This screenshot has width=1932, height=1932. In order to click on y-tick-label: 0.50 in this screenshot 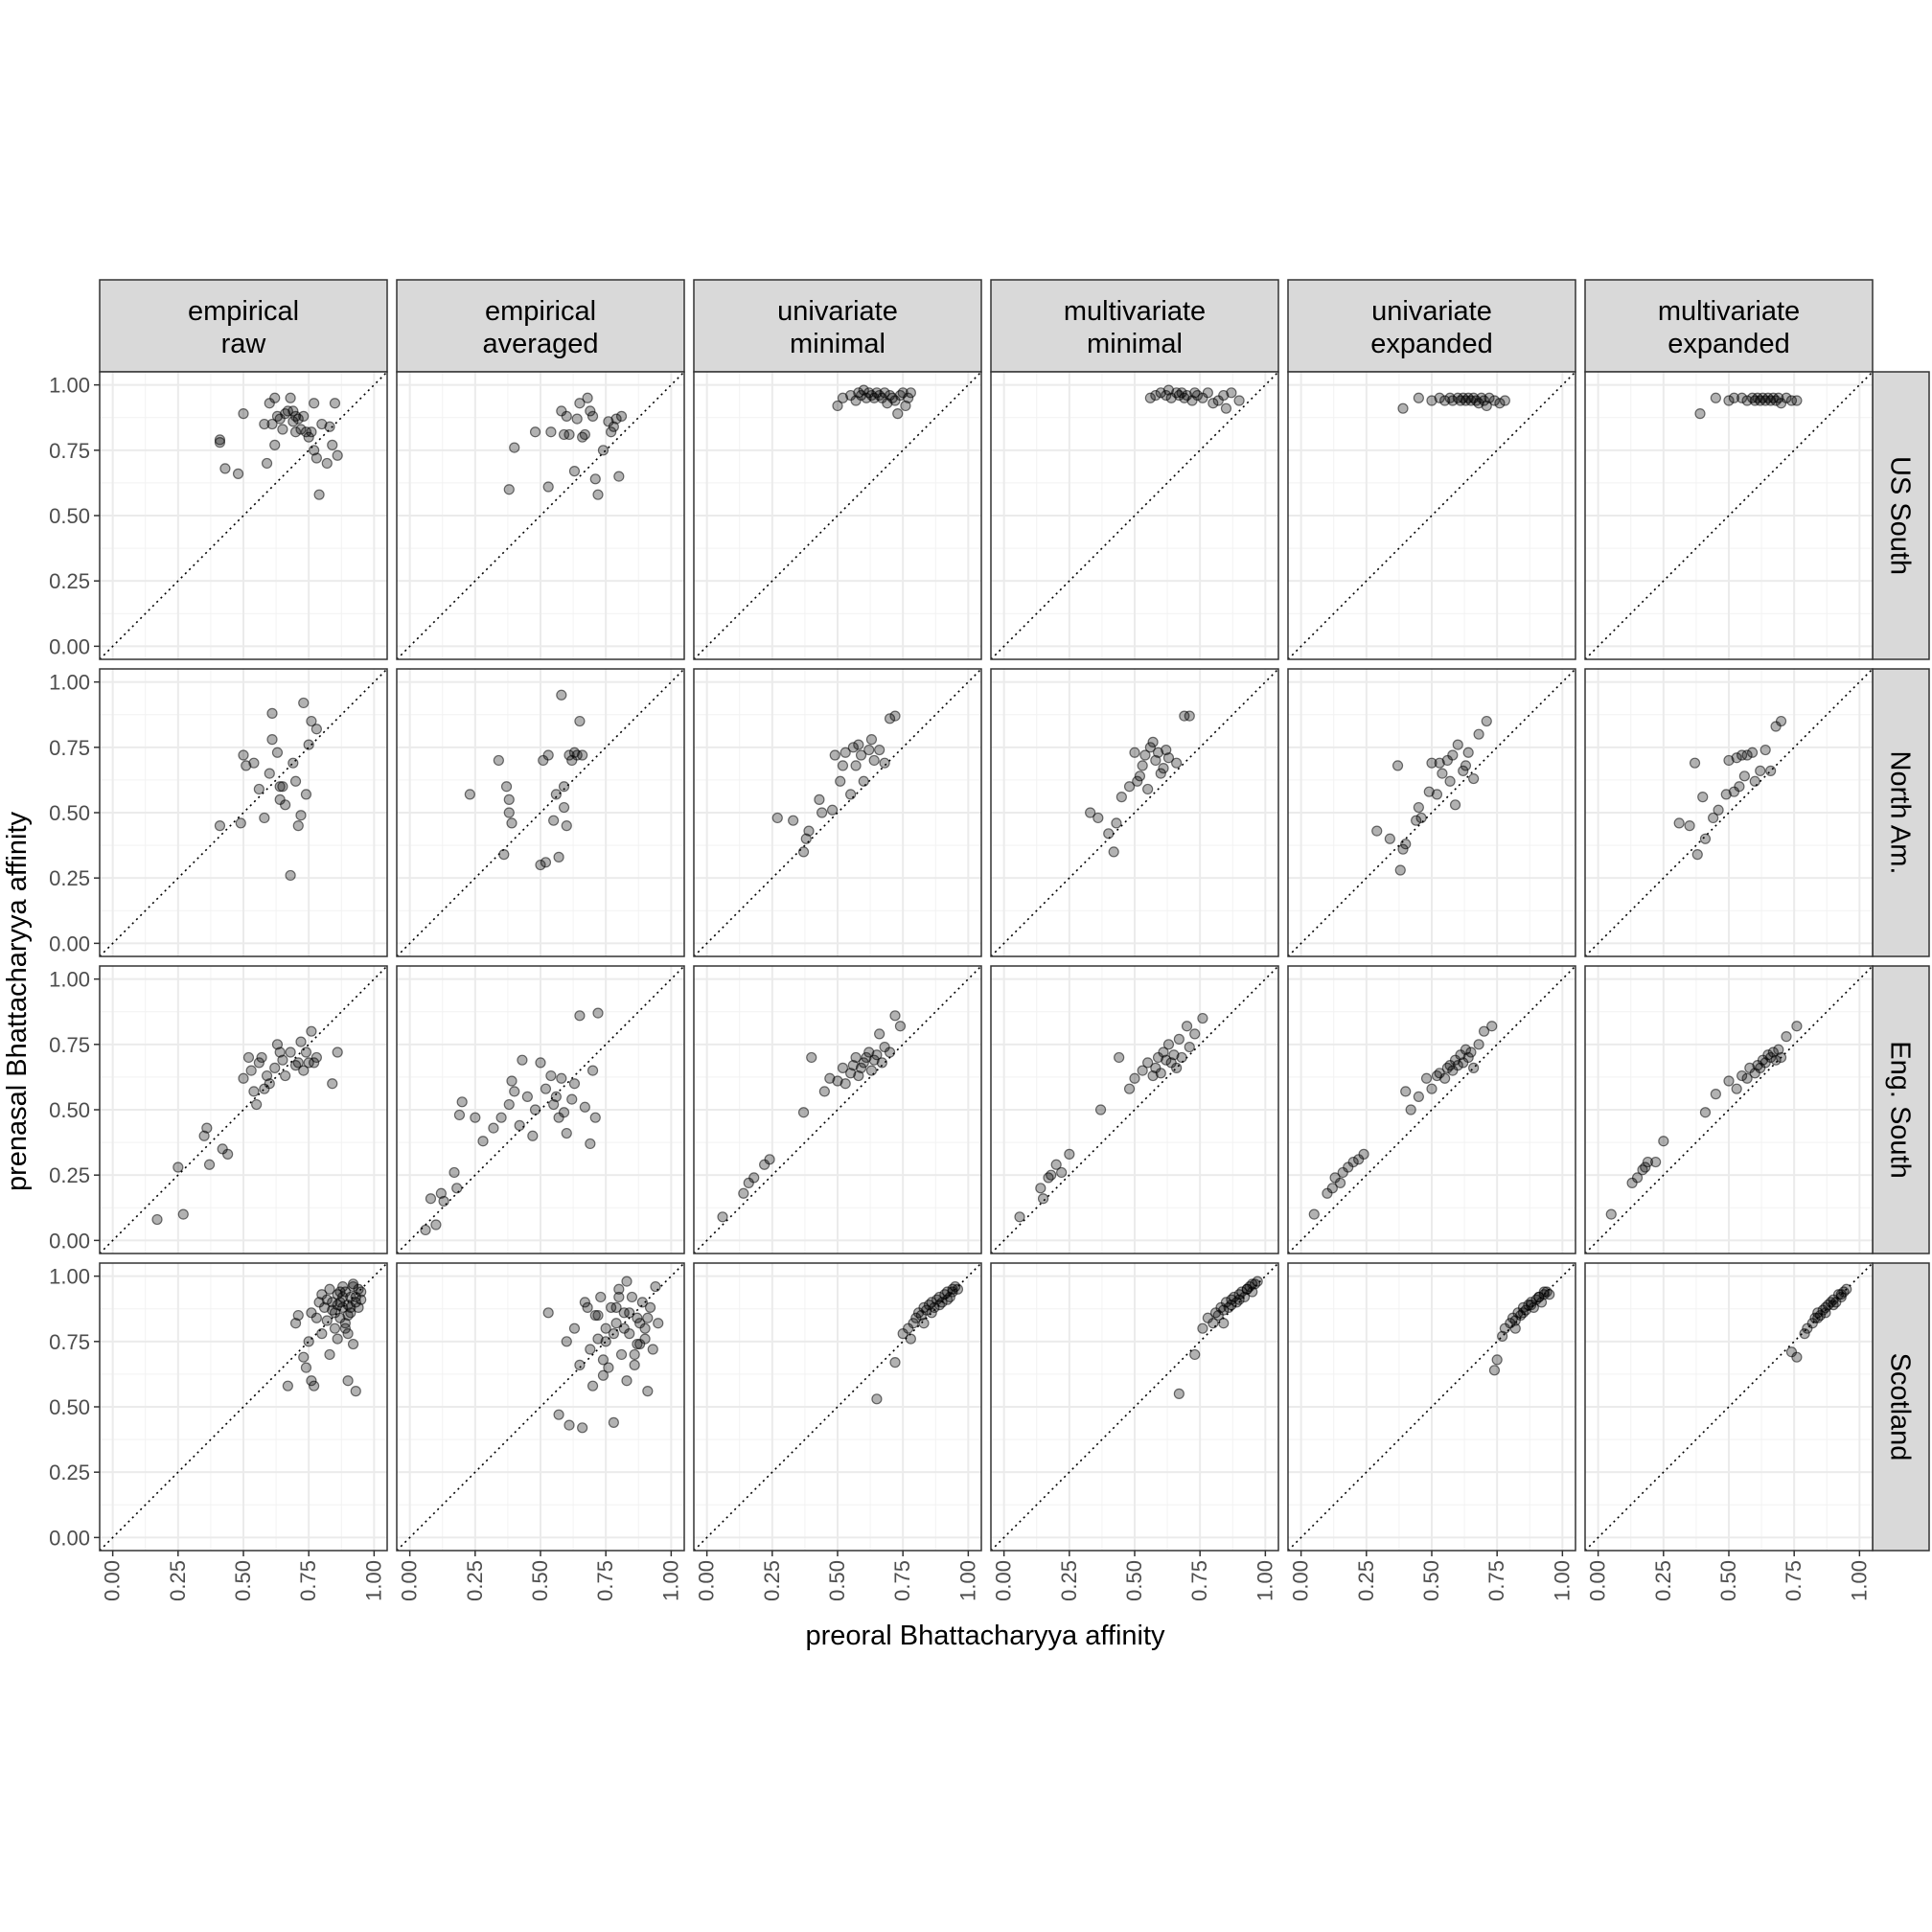, I will do `click(69, 1407)`.